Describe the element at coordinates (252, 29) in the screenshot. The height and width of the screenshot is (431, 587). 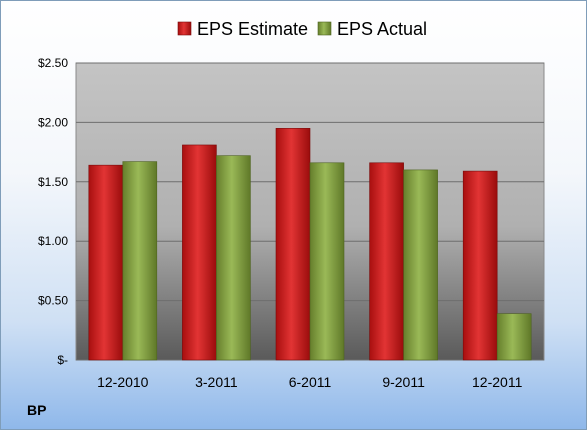
I see `legend-label-eps-estimate: EPS Estimate` at that location.